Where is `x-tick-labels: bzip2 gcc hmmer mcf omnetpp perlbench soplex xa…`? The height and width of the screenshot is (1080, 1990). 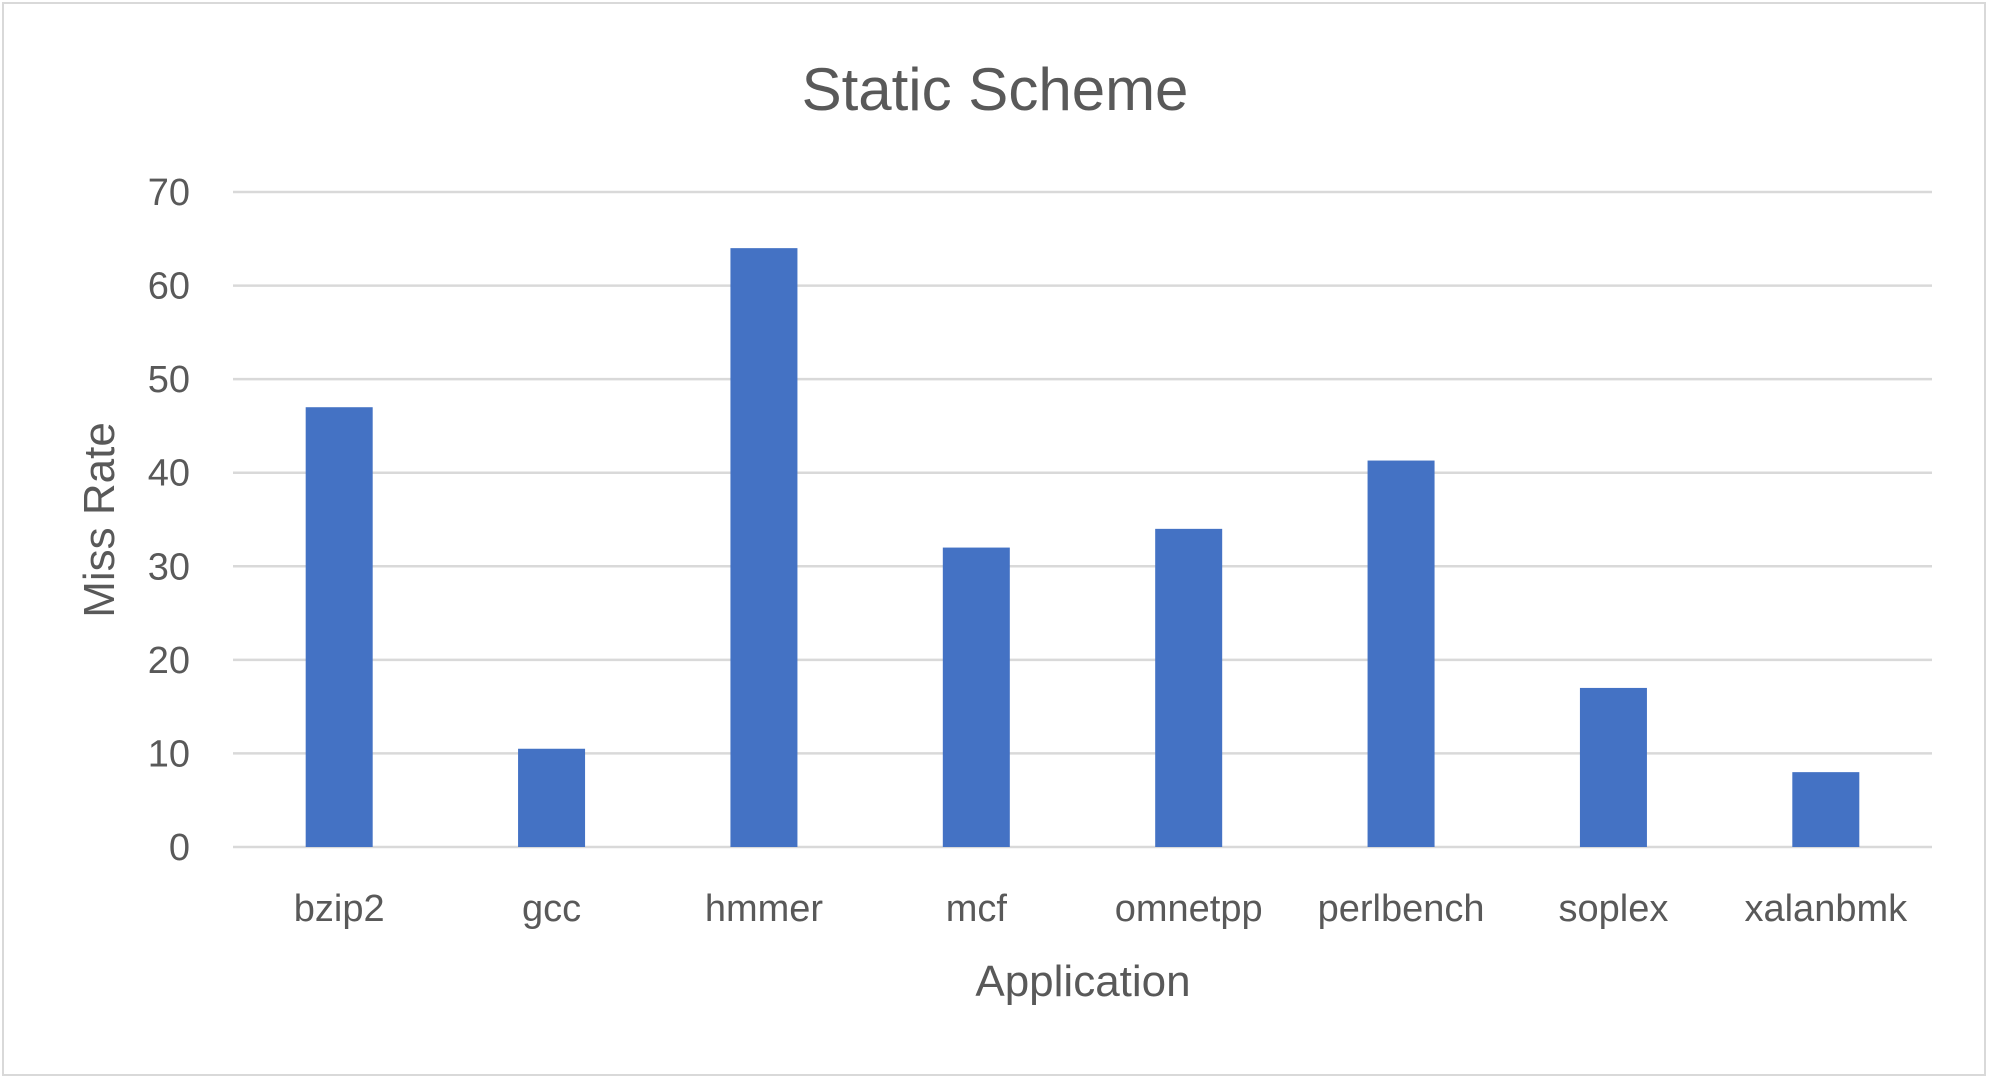
x-tick-labels: bzip2 gcc hmmer mcf omnetpp perlbench soplex xa… is located at coordinates (1101, 909).